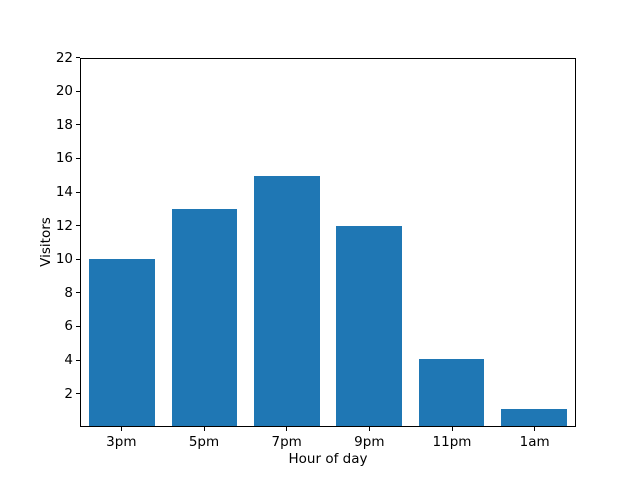 This screenshot has height=480, width=640. I want to click on y-tick-label-12: 12, so click(64, 225).